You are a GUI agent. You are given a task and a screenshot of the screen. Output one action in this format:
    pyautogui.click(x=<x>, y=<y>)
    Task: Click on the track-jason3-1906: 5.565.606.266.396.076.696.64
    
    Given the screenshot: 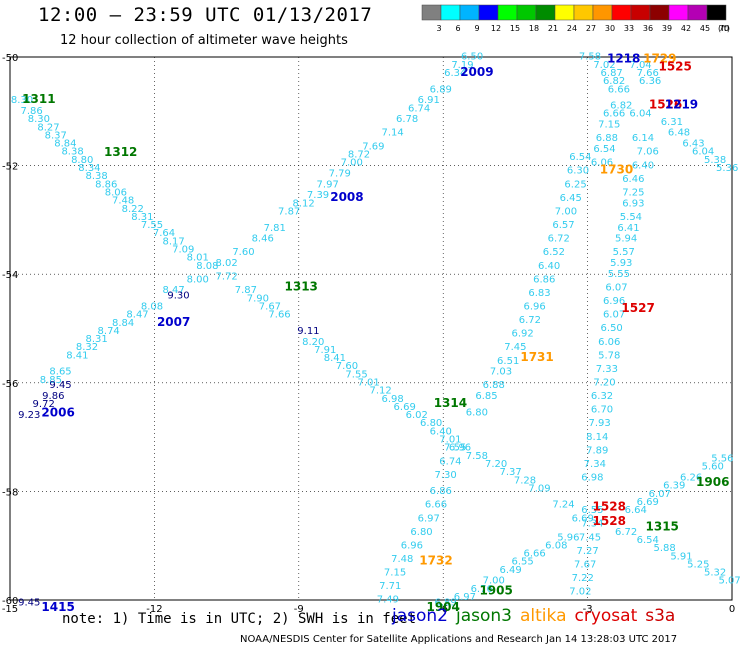 What is the action you would take?
    pyautogui.click(x=679, y=485)
    